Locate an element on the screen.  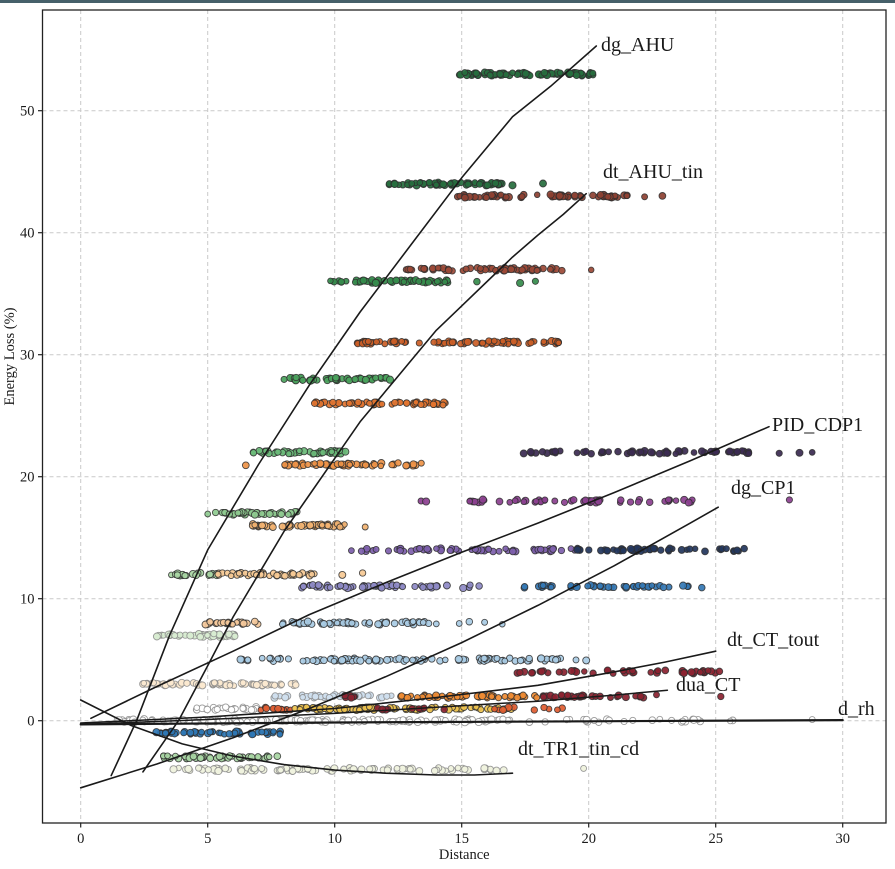
x-tick-label: 25 is located at coordinates (715, 839).